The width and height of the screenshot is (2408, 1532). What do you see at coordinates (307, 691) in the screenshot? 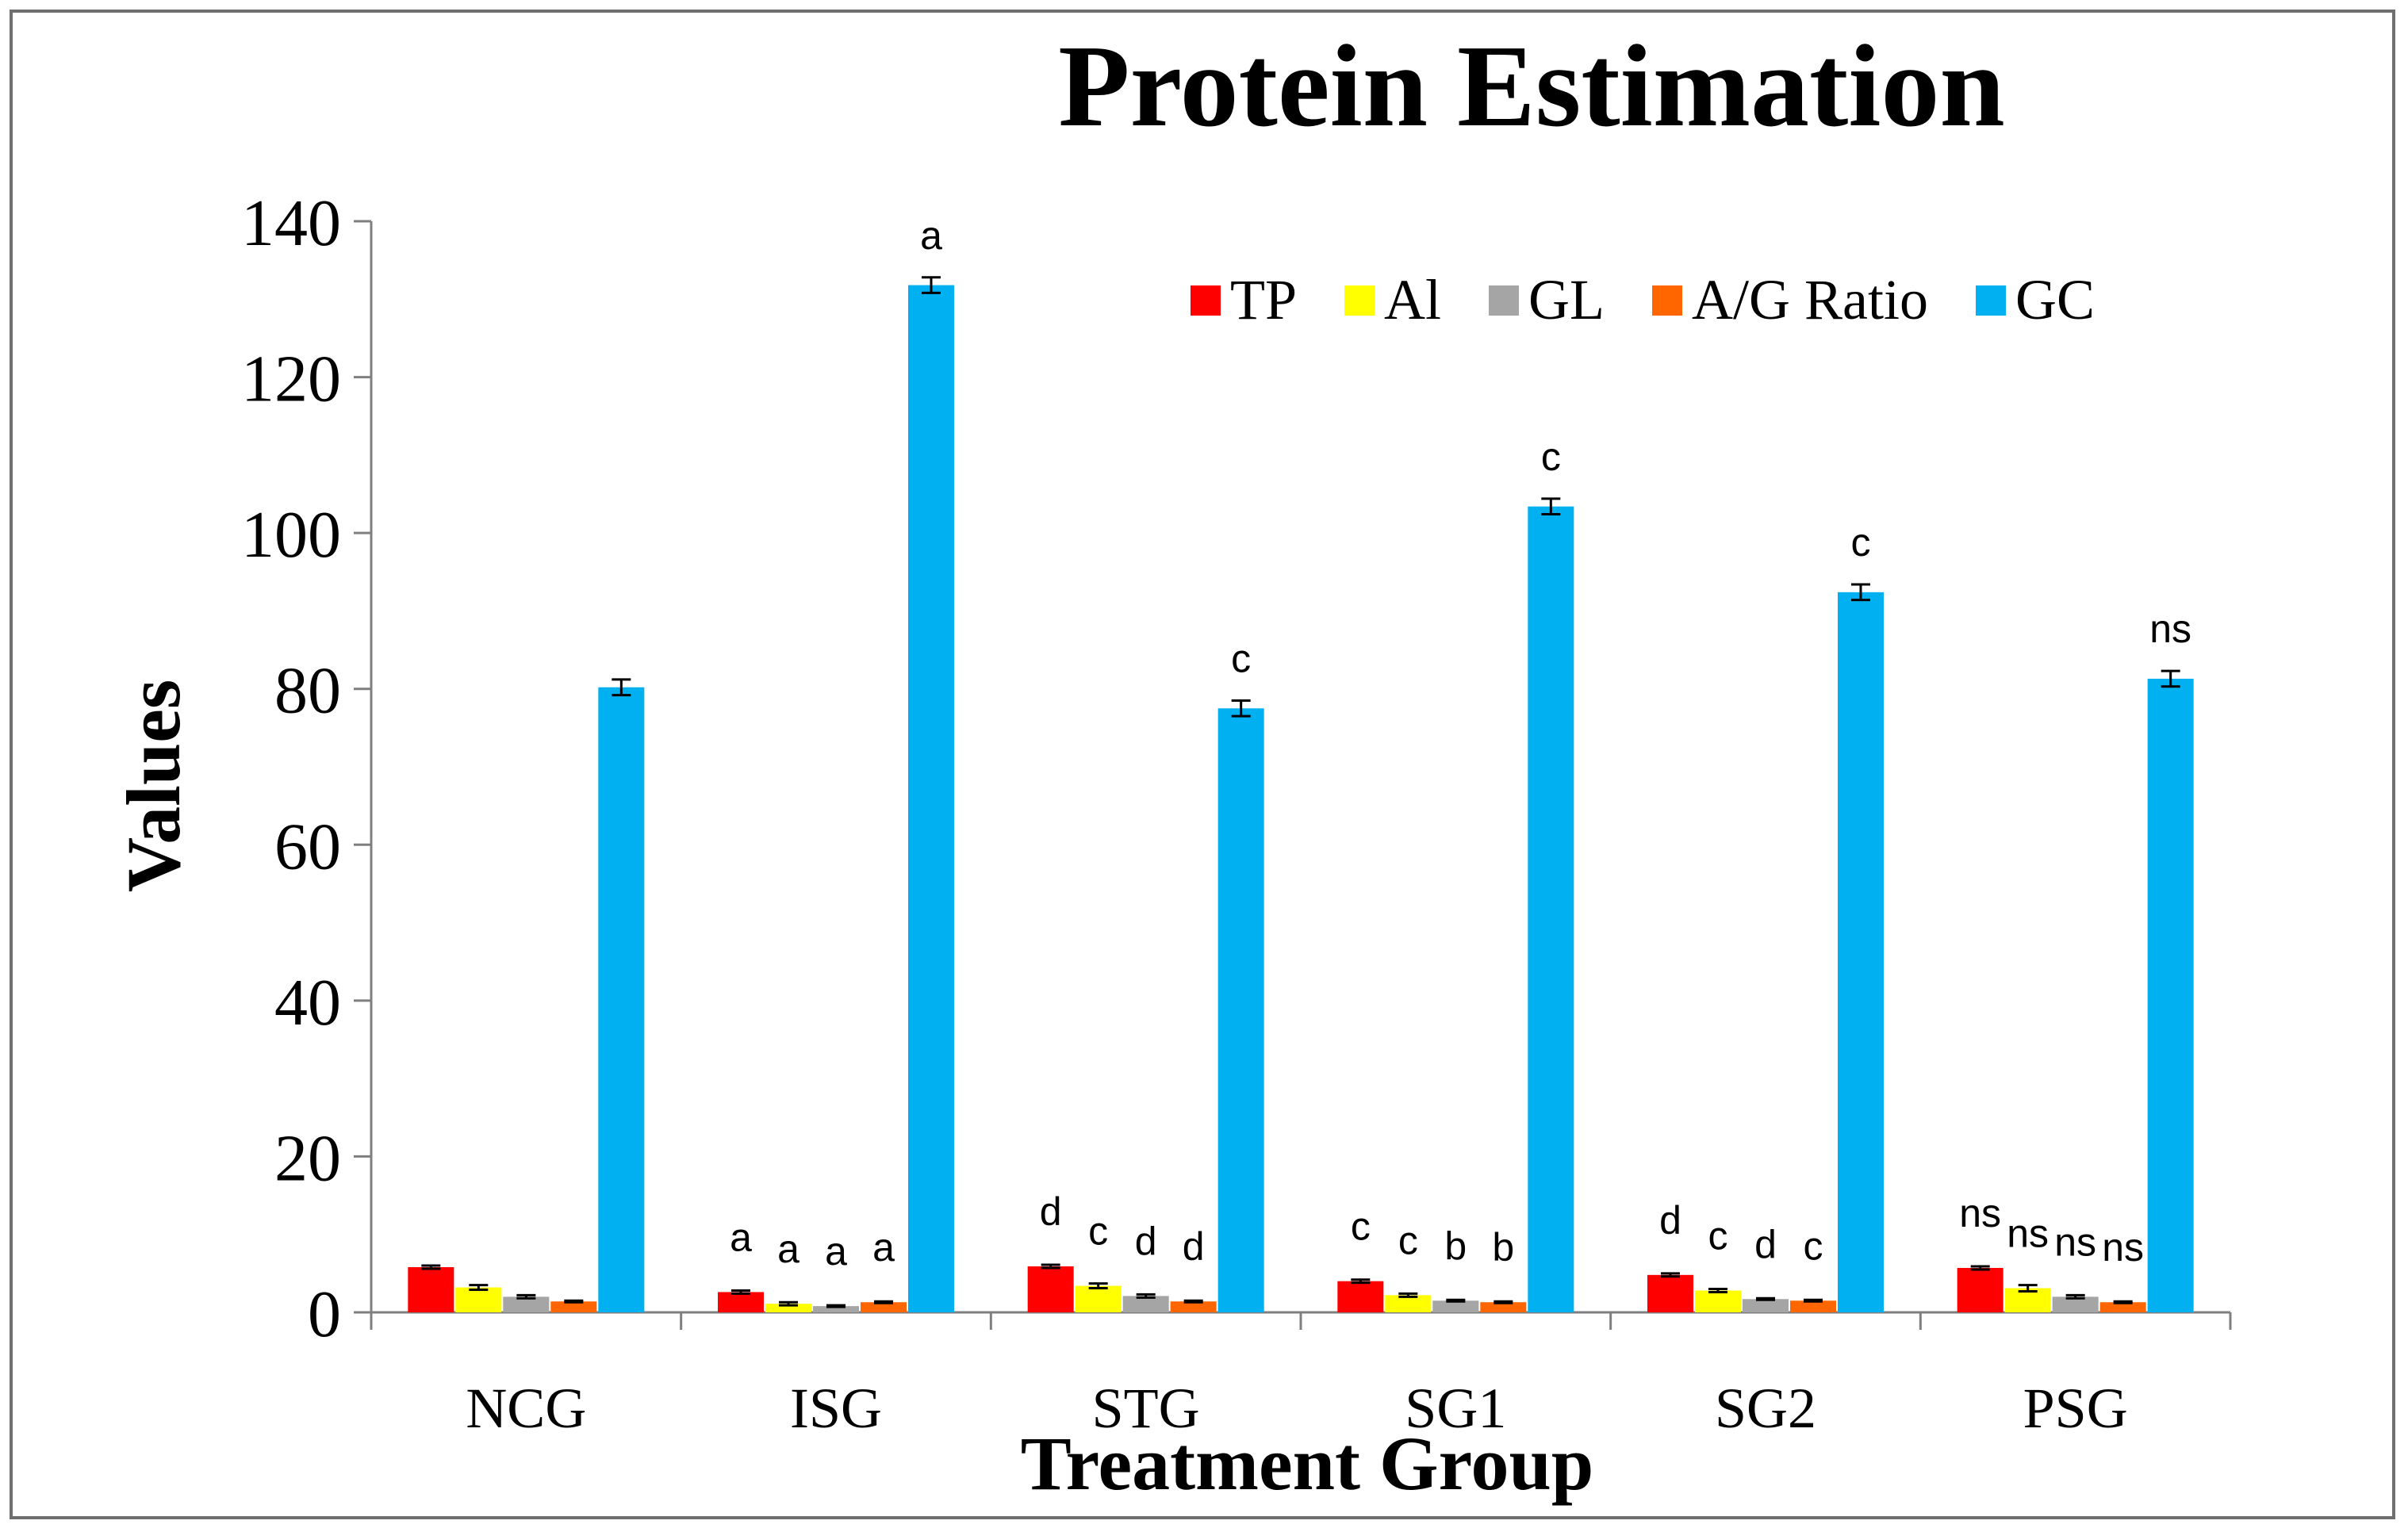
I see `y-tick-label: 80` at bounding box center [307, 691].